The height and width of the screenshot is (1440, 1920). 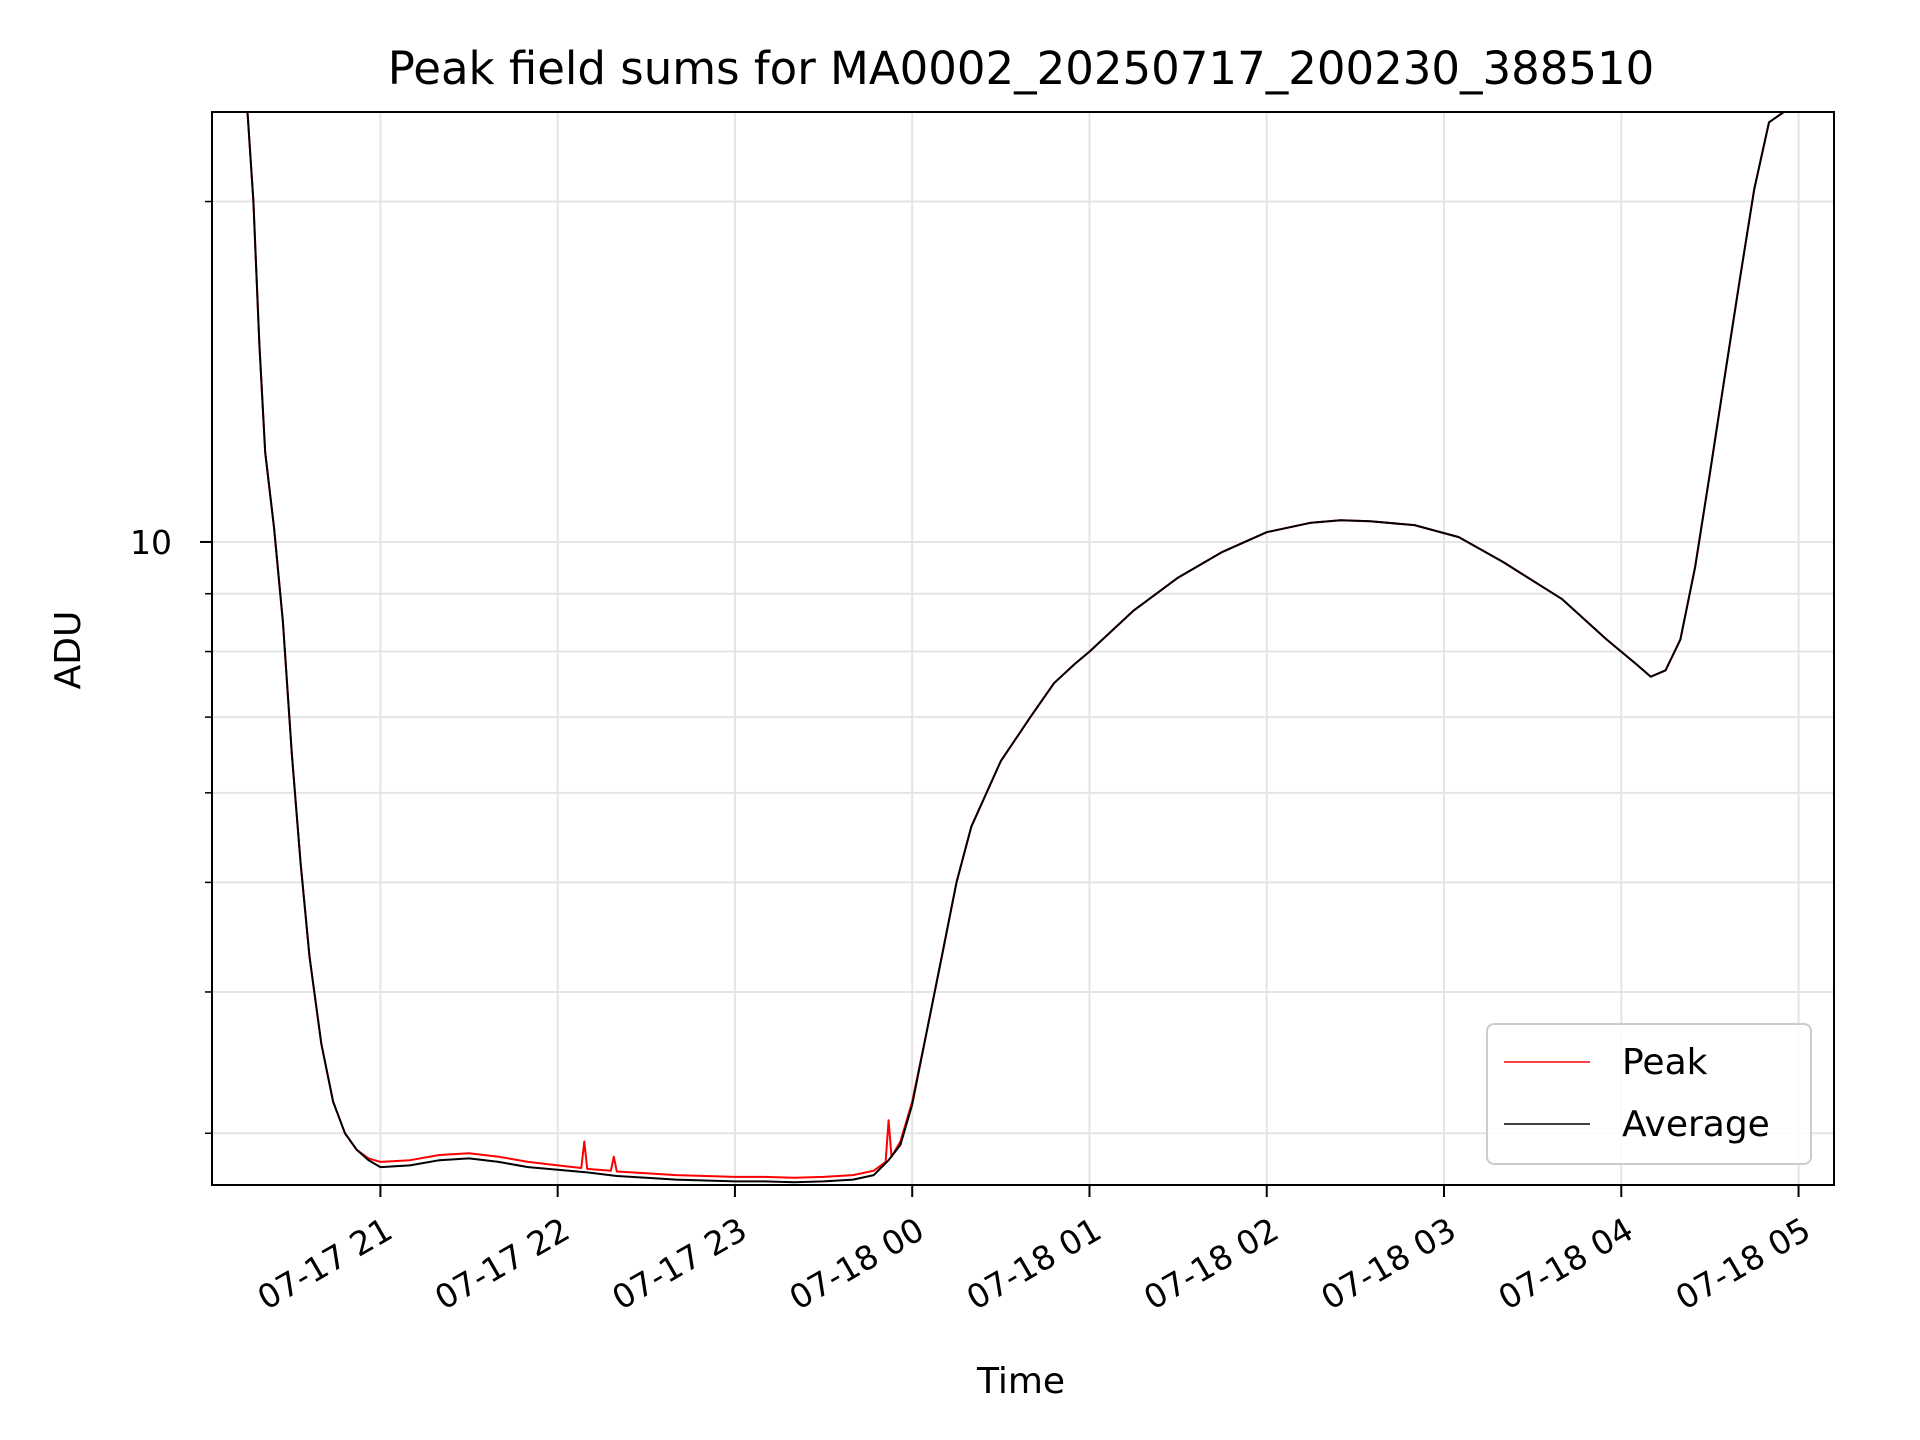 I want to click on legend: Peak Average, so click(x=1649, y=1094).